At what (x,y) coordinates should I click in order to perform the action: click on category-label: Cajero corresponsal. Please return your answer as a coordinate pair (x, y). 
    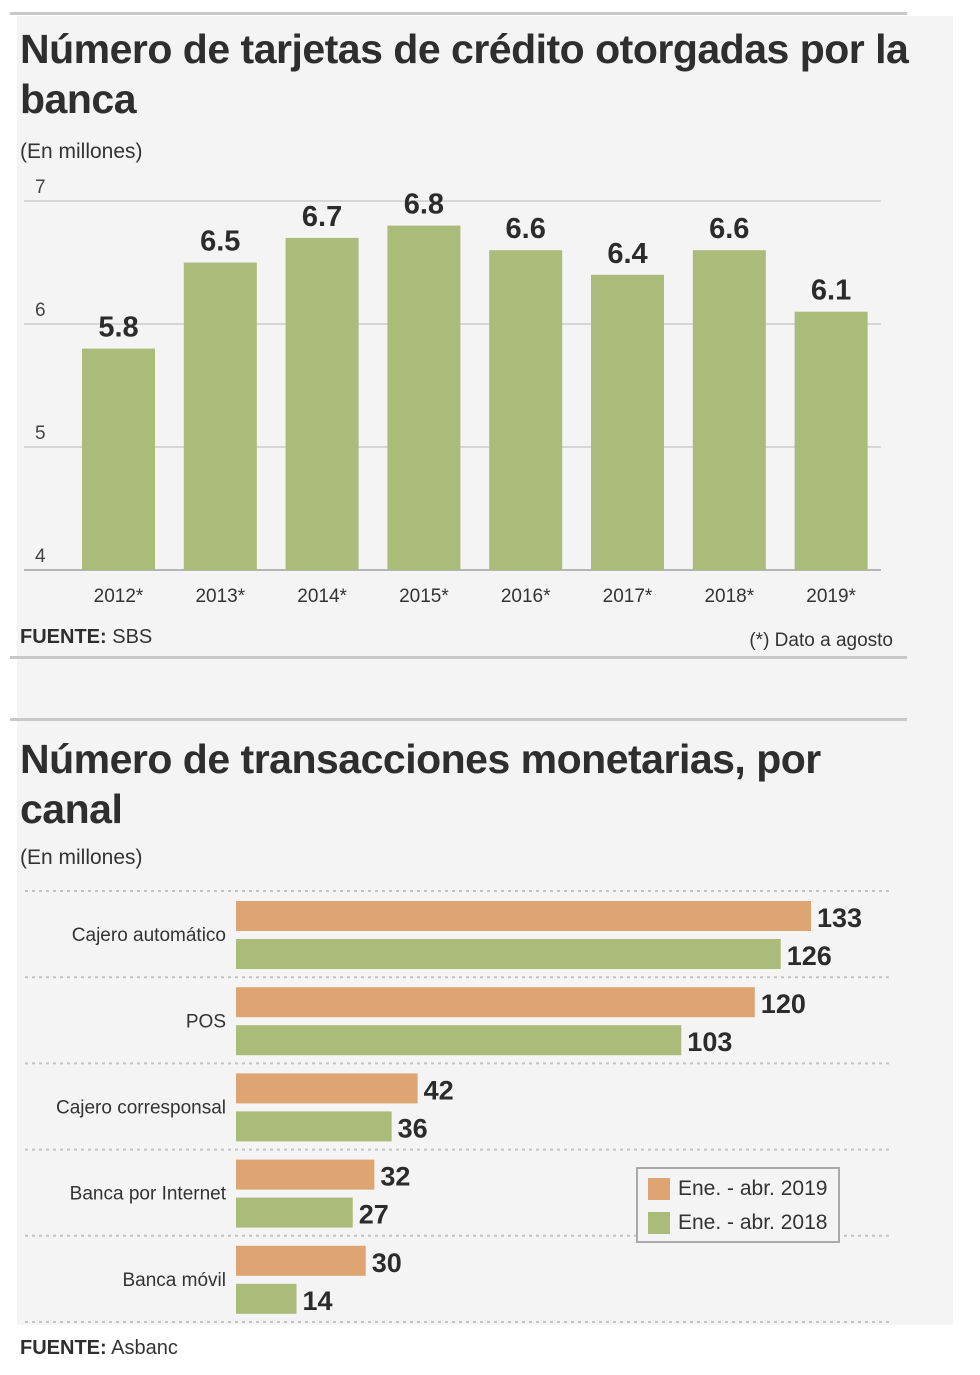
    Looking at the image, I should click on (141, 1108).